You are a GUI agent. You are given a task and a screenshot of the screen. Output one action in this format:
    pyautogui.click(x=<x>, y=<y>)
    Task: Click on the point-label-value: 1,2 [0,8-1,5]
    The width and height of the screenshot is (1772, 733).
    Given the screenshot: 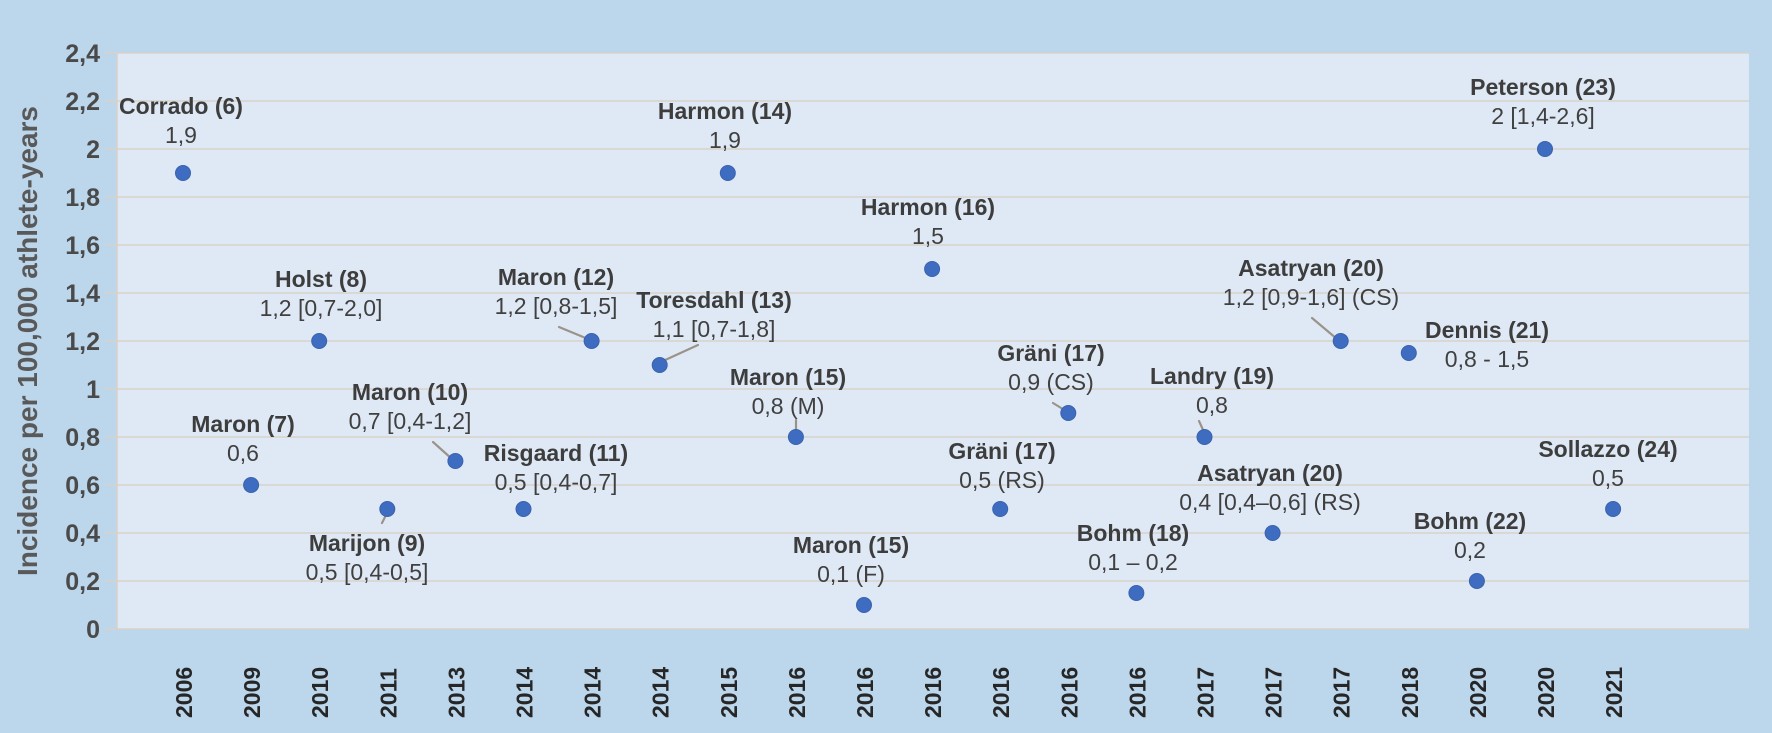 What is the action you would take?
    pyautogui.click(x=556, y=306)
    